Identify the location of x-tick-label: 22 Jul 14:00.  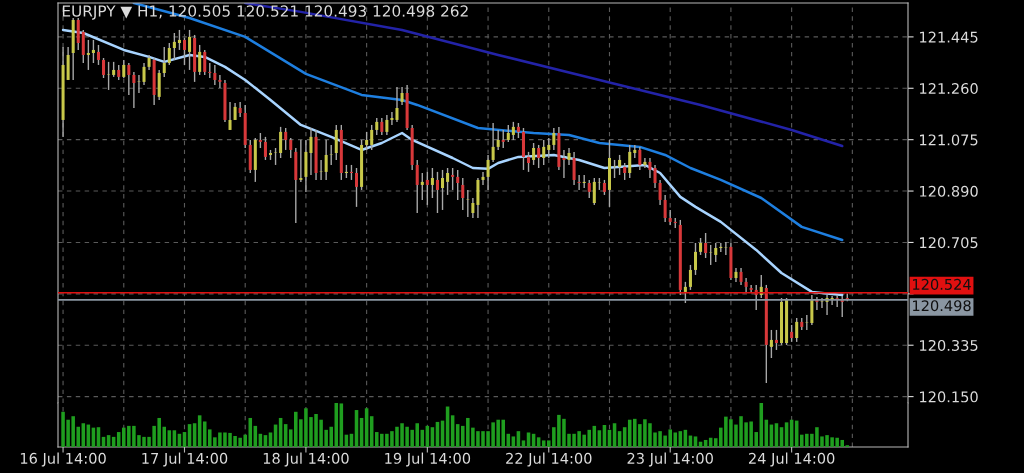
(549, 459).